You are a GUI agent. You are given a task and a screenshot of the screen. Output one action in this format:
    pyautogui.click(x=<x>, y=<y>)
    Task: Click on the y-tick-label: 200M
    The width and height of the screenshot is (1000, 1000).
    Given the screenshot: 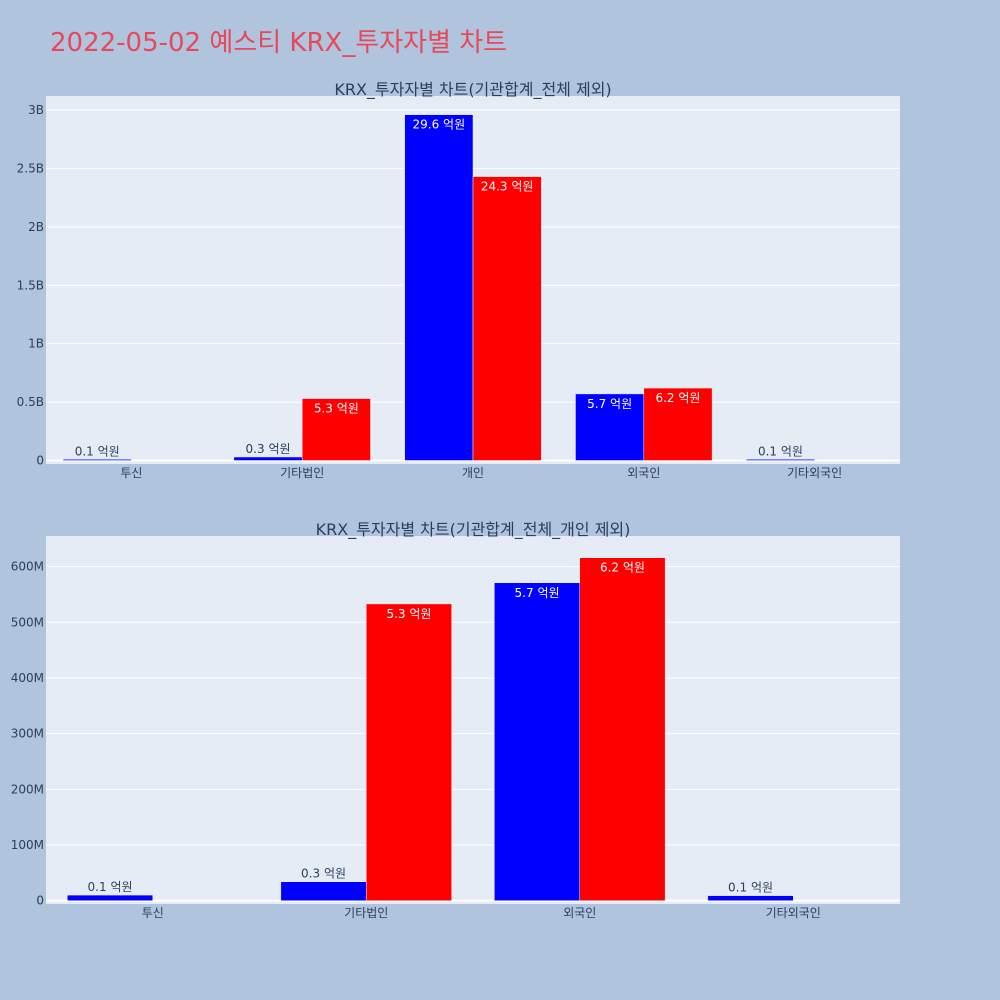 What is the action you would take?
    pyautogui.click(x=27, y=789)
    